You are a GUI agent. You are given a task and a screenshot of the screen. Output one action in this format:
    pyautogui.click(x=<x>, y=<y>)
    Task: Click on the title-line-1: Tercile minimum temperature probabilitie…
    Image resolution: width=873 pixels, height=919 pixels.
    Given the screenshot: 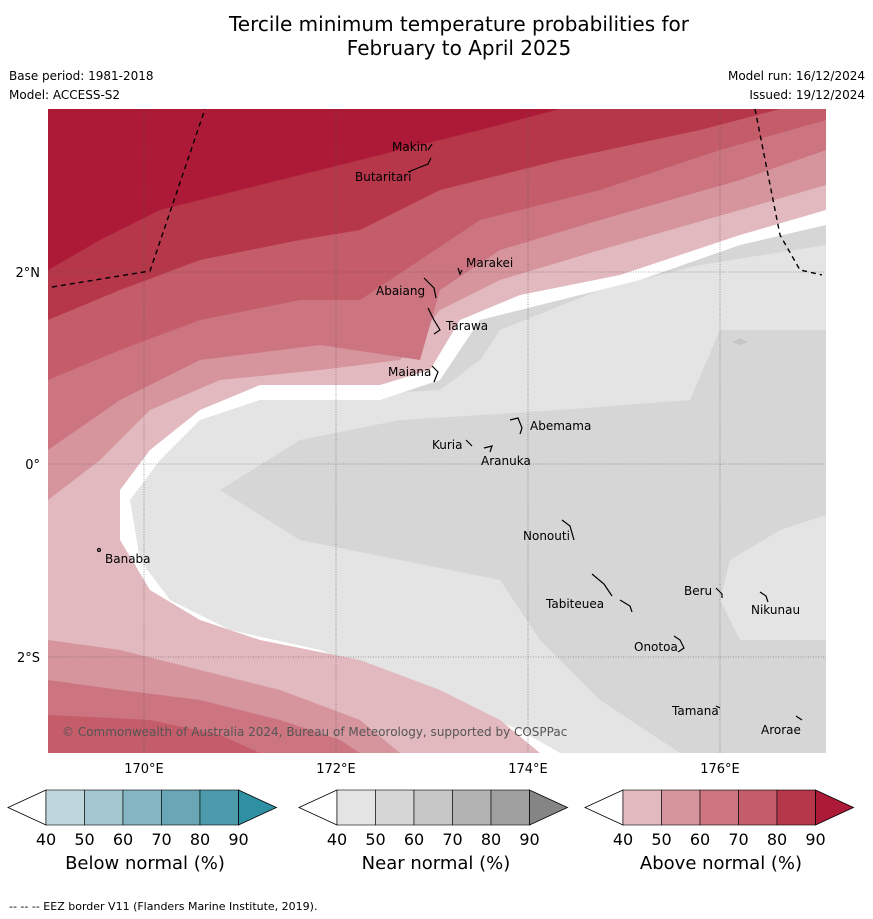 What is the action you would take?
    pyautogui.click(x=459, y=24)
    